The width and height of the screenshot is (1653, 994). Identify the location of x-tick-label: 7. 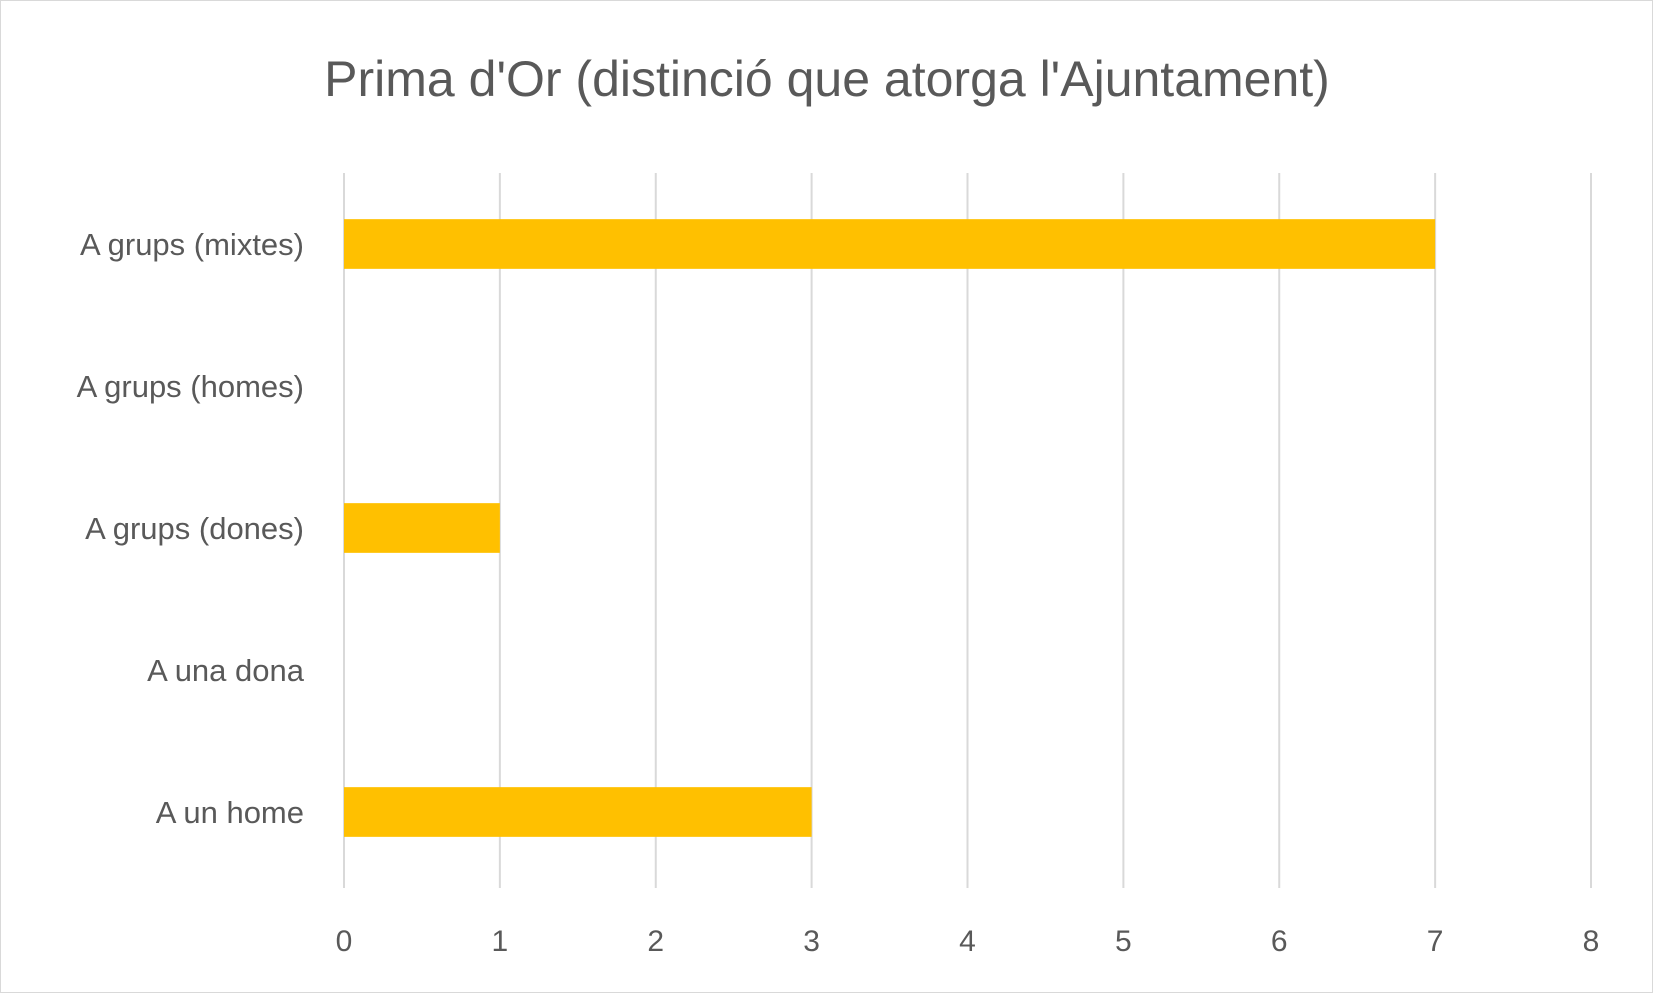
(1435, 941).